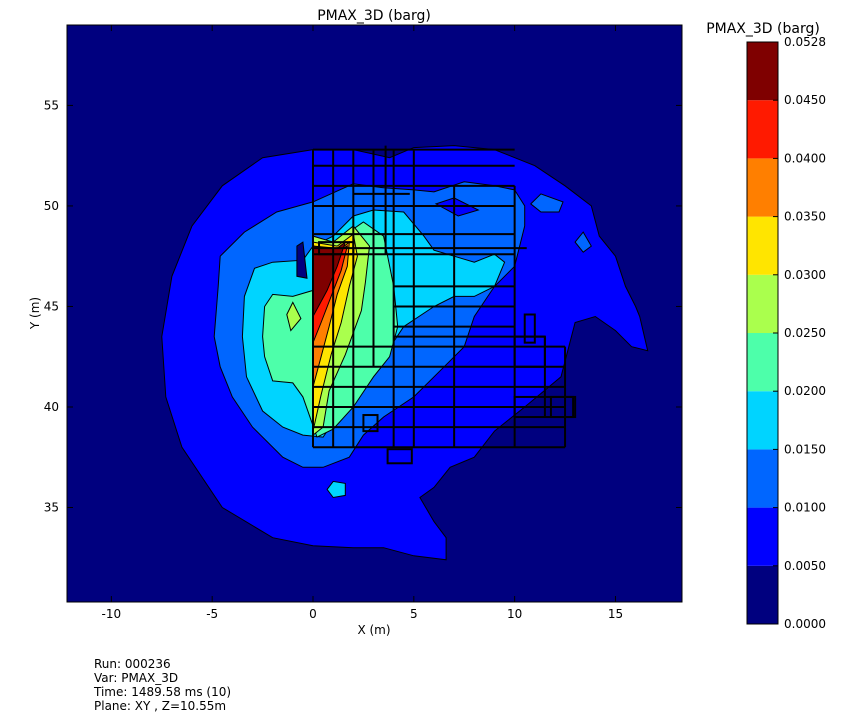 The image size is (852, 720). What do you see at coordinates (112, 614) in the screenshot?
I see `x-tick-label: -10` at bounding box center [112, 614].